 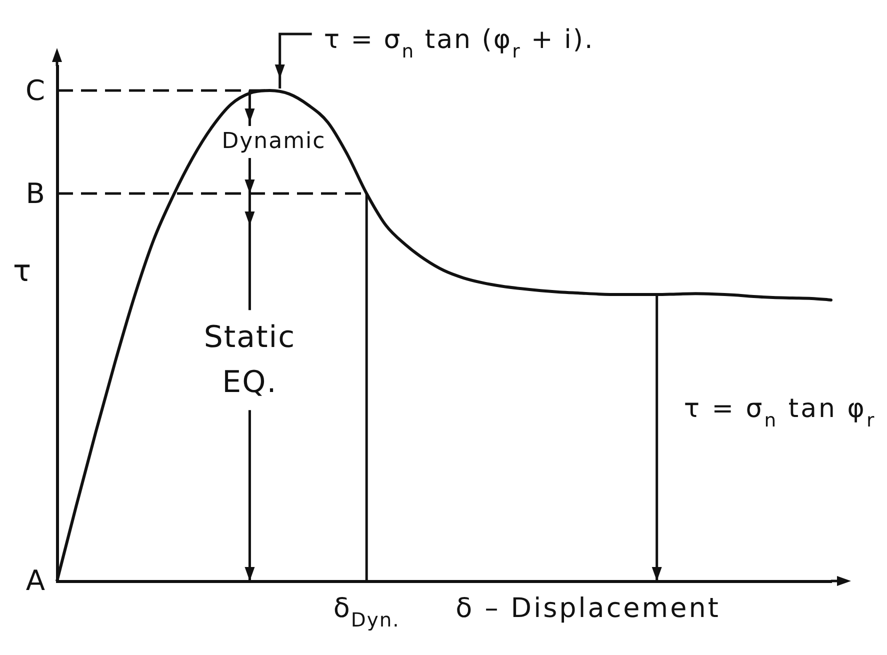 I want to click on annotation: Static EQ., so click(x=249, y=360).